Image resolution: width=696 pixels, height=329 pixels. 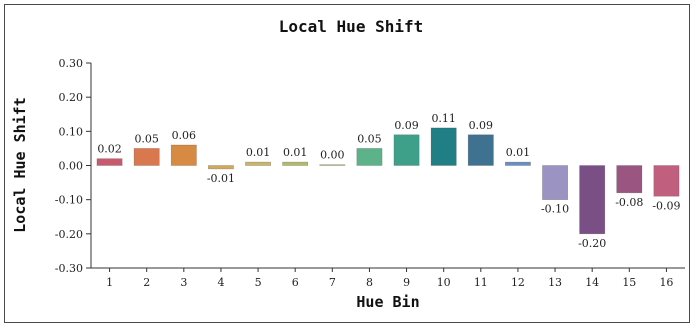 What do you see at coordinates (555, 209) in the screenshot?
I see `data-label: -0.10` at bounding box center [555, 209].